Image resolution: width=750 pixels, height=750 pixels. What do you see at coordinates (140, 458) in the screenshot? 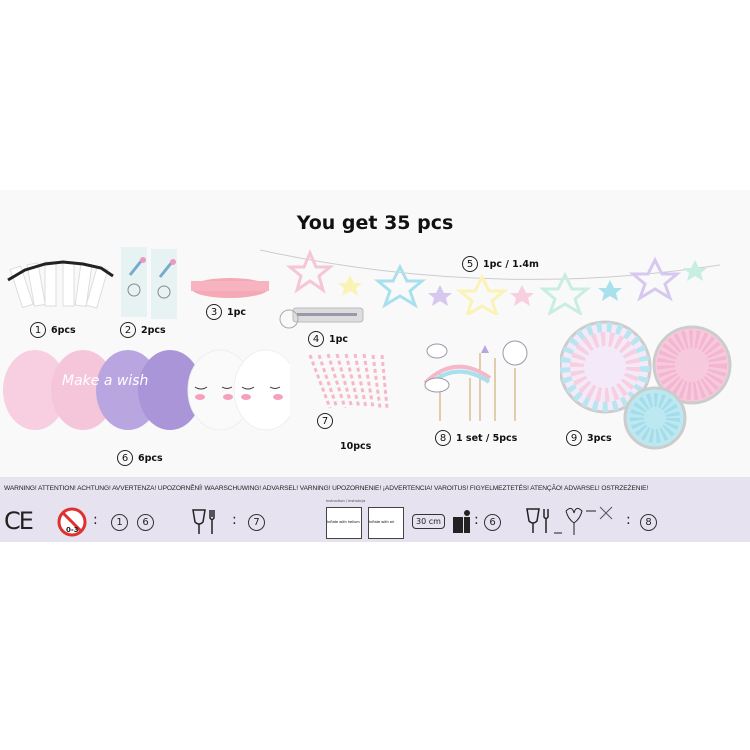
I see `item-6-label: 6 6pcs` at bounding box center [140, 458].